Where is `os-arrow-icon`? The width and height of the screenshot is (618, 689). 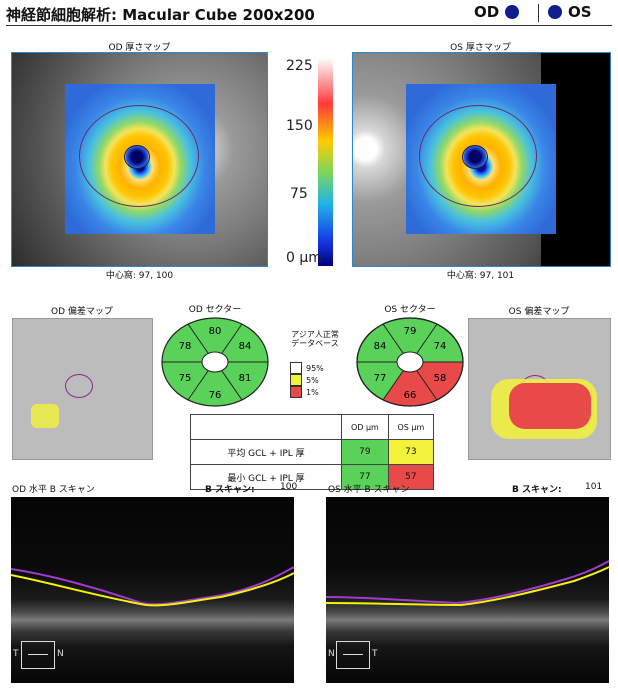
os-arrow-icon is located at coordinates (353, 654).